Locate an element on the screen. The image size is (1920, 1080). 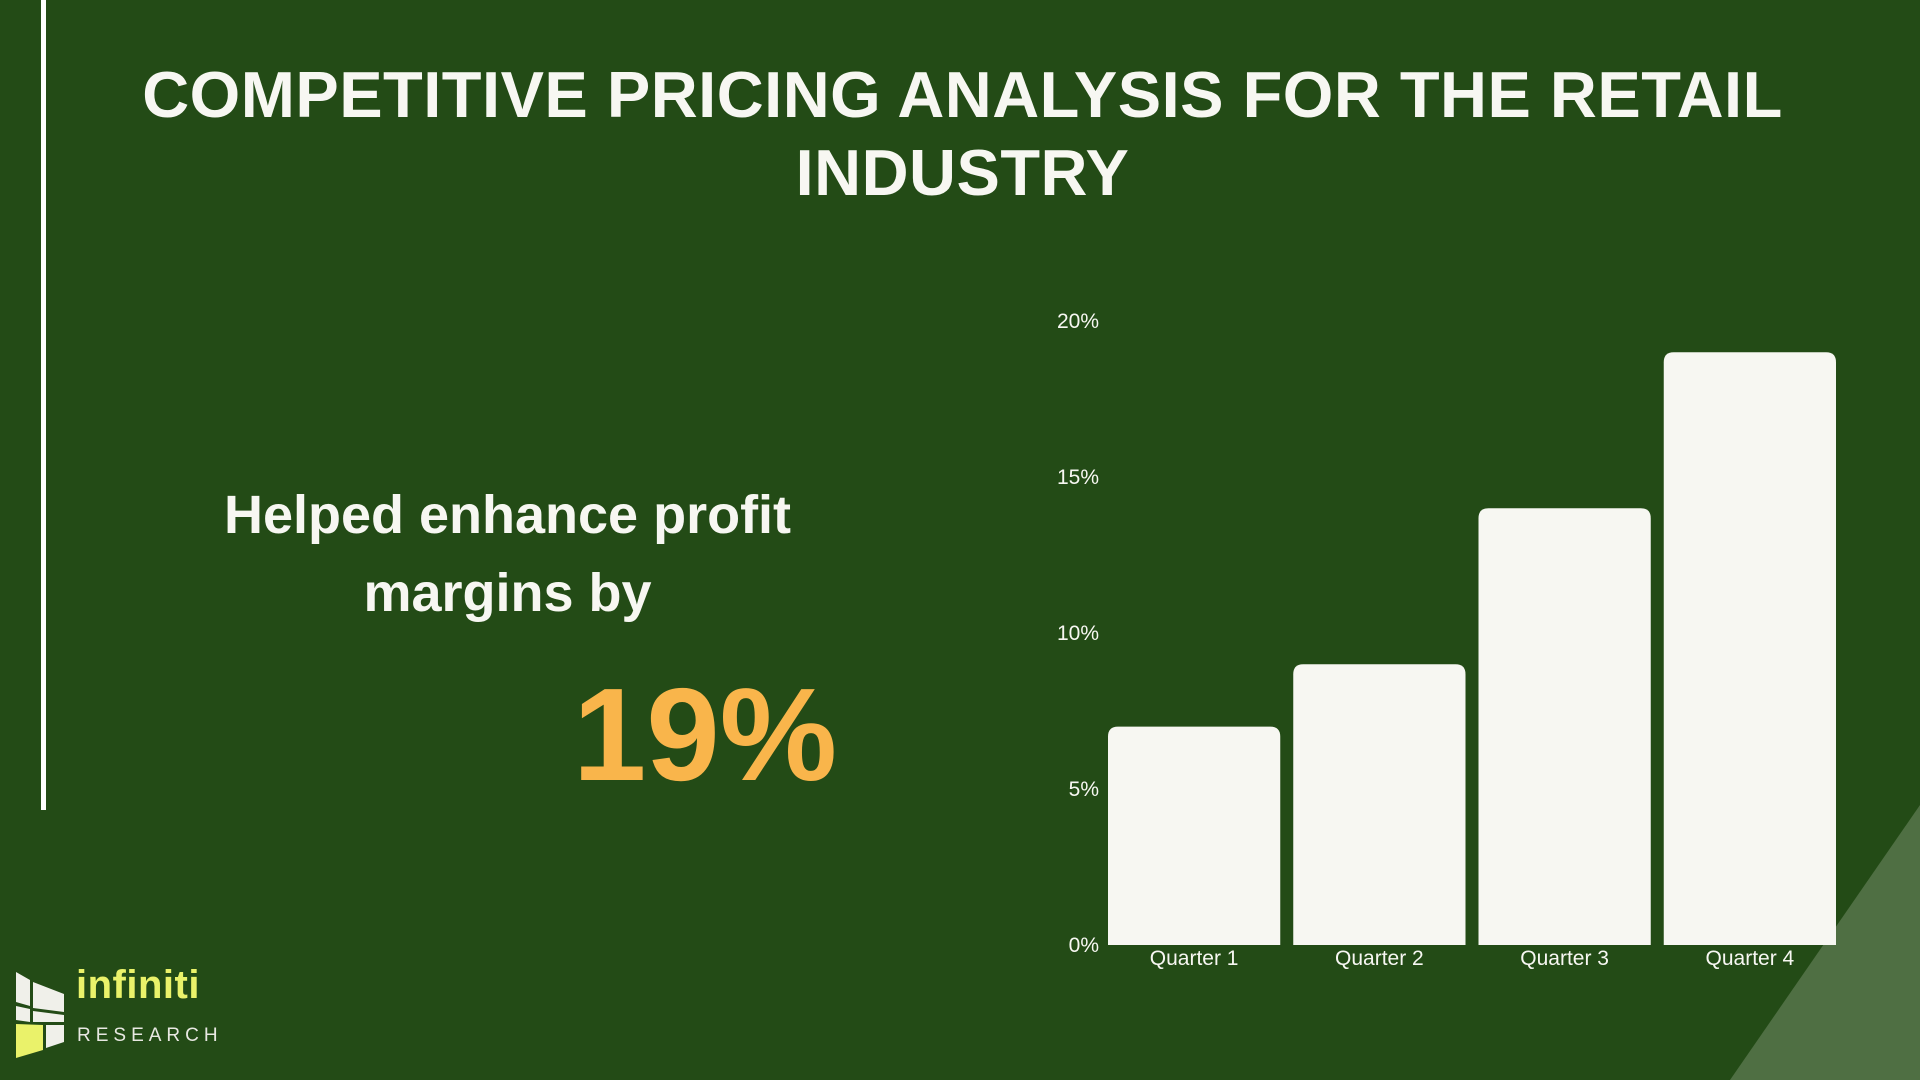
y-tick-label: 20% is located at coordinates (1078, 321).